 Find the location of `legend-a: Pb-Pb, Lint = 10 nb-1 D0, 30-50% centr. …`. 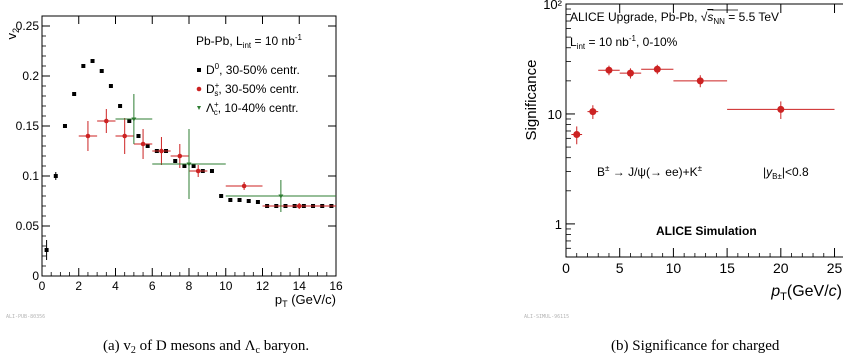

legend-a: Pb-Pb, Lint = 10 nb-1 D0, 30-50% centr. … is located at coordinates (249, 75).